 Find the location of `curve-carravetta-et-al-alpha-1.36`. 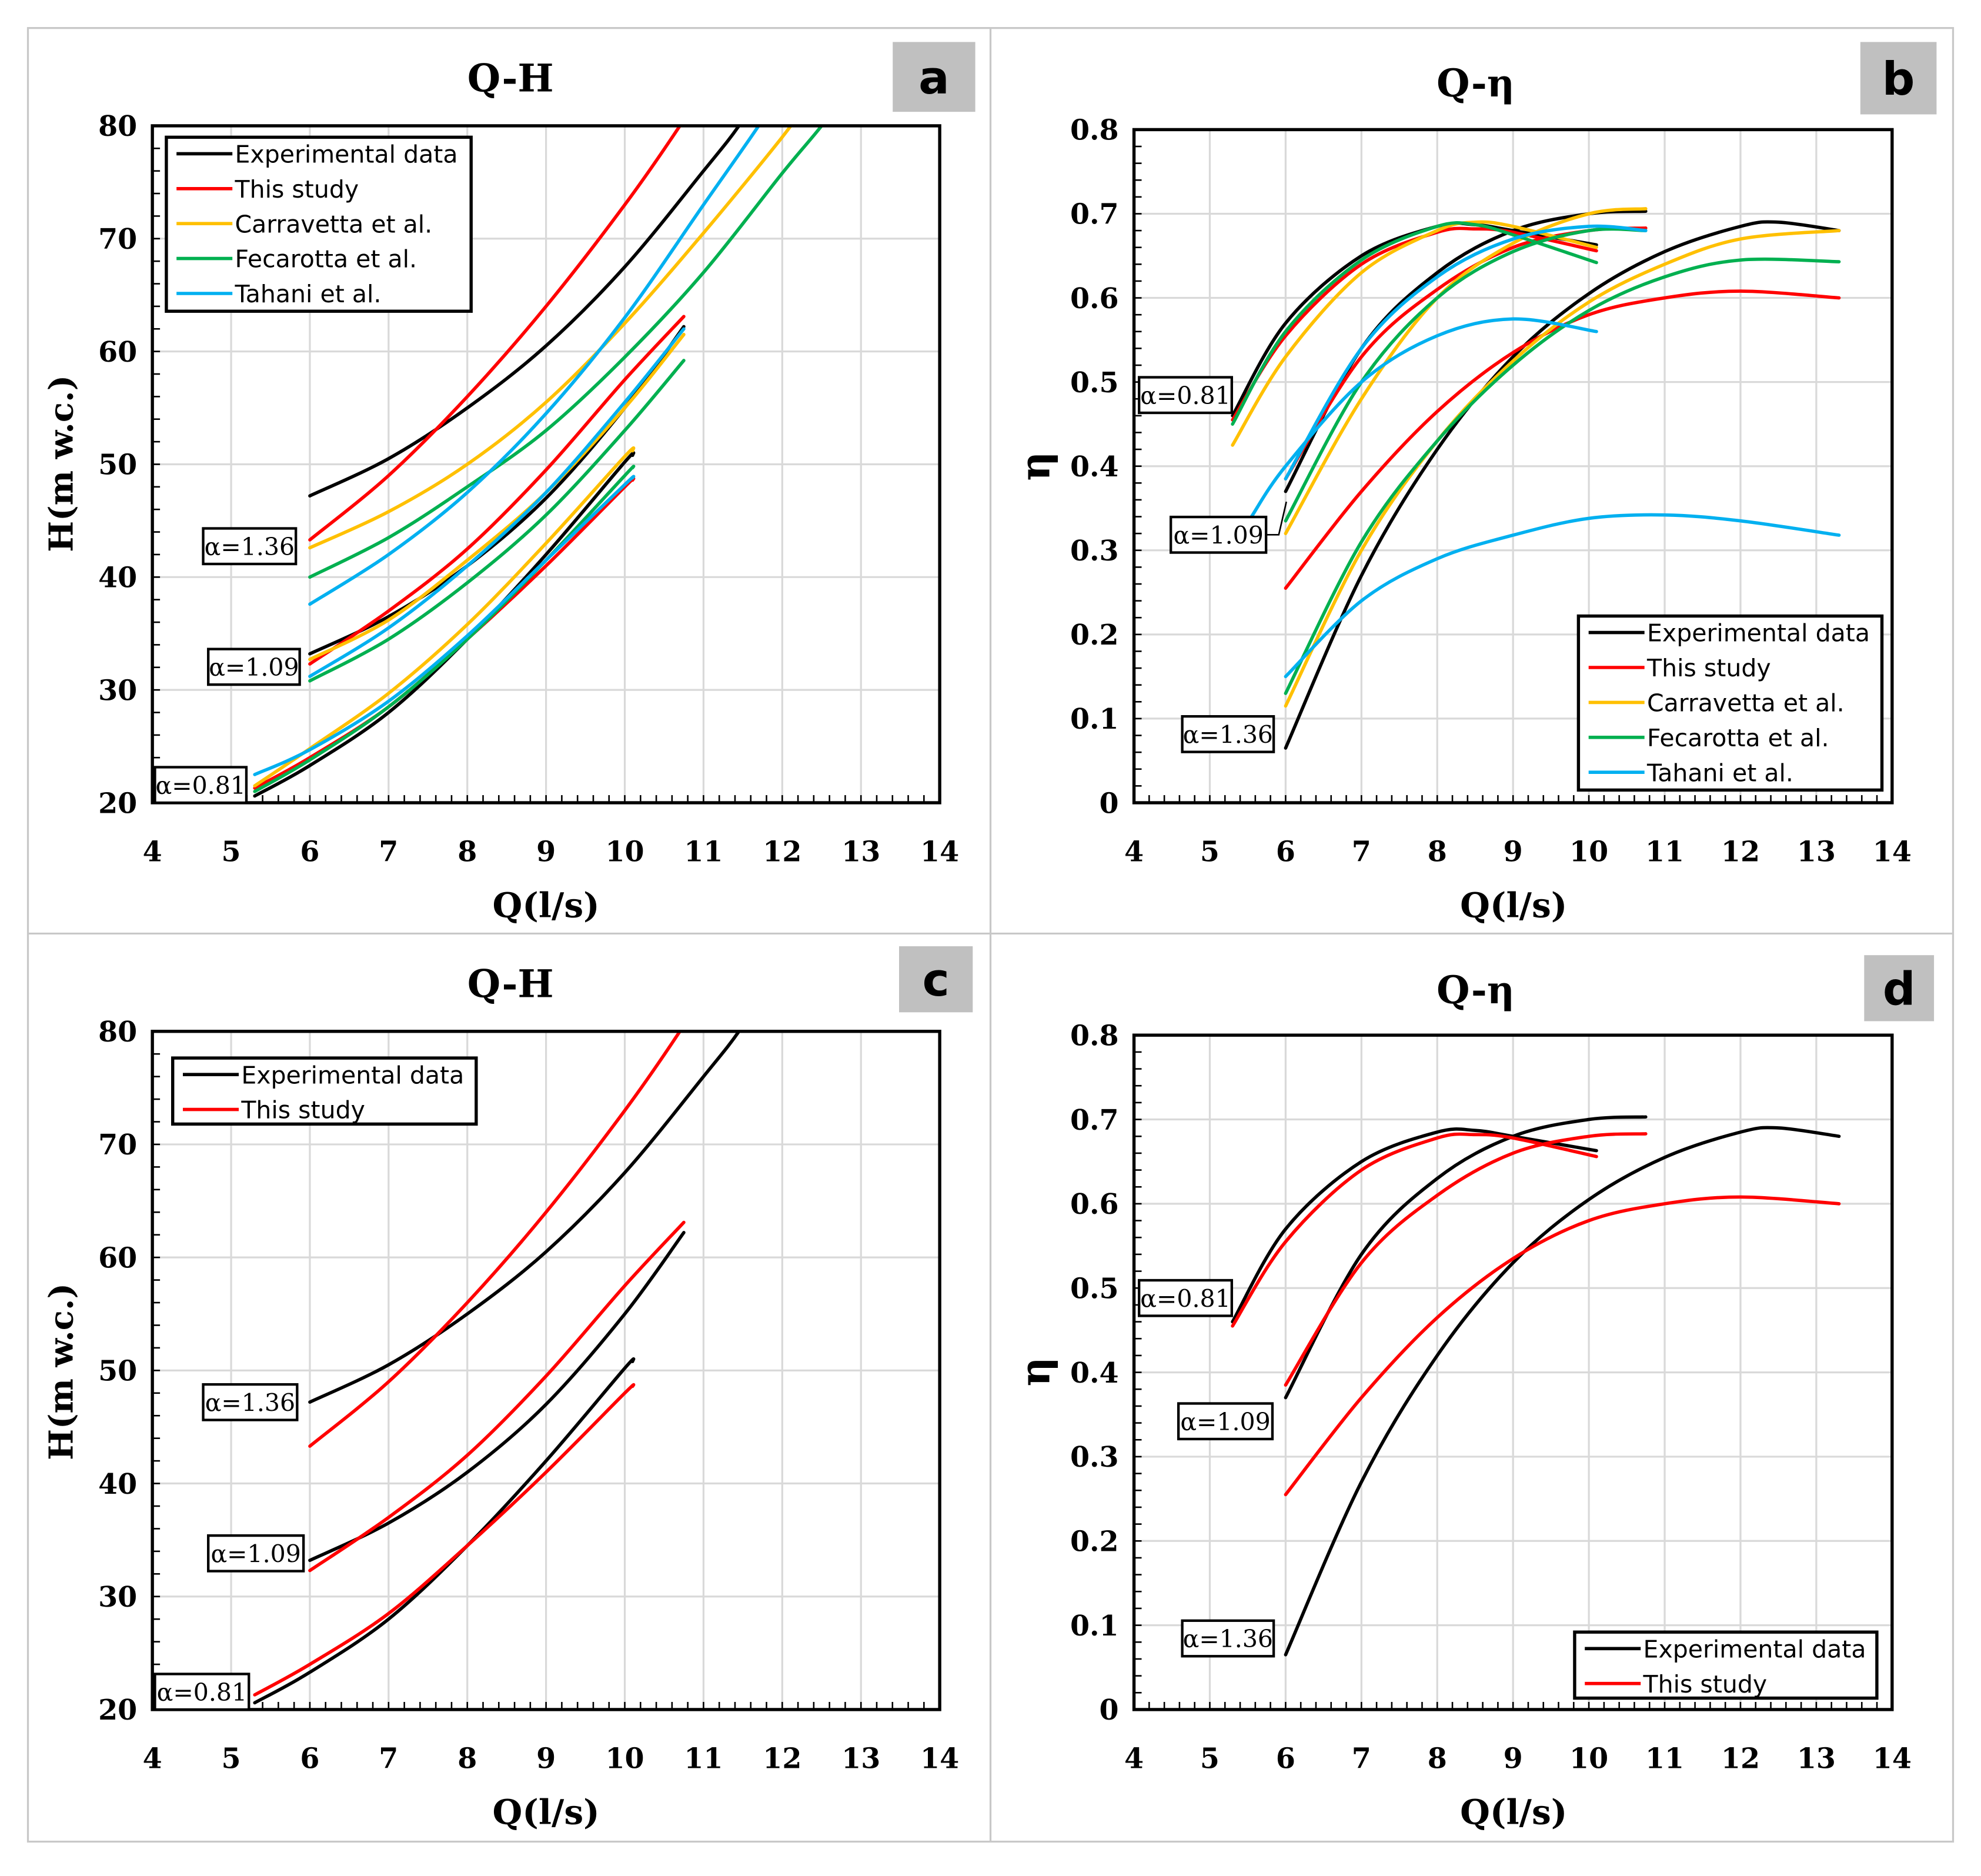

curve-carravetta-et-al-alpha-1.36 is located at coordinates (1563, 468).